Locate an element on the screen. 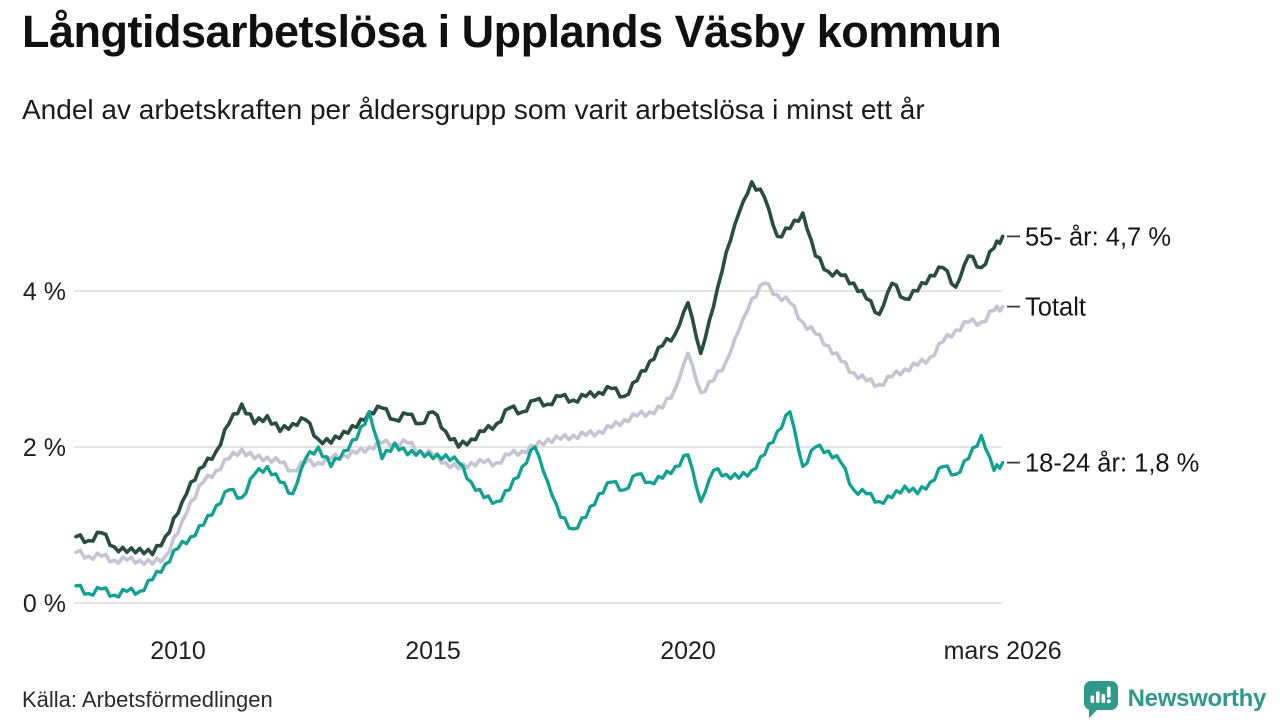 The width and height of the screenshot is (1280, 720). x-tick-label-2020: 2020 is located at coordinates (688, 651).